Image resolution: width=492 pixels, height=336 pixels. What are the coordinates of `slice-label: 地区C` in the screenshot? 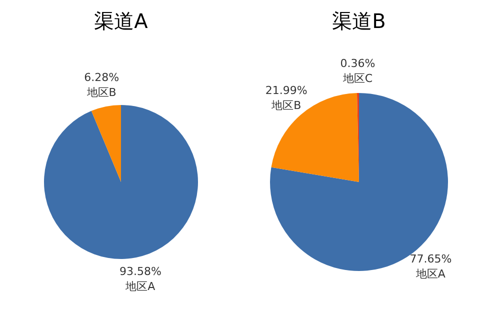 It's located at (357, 78).